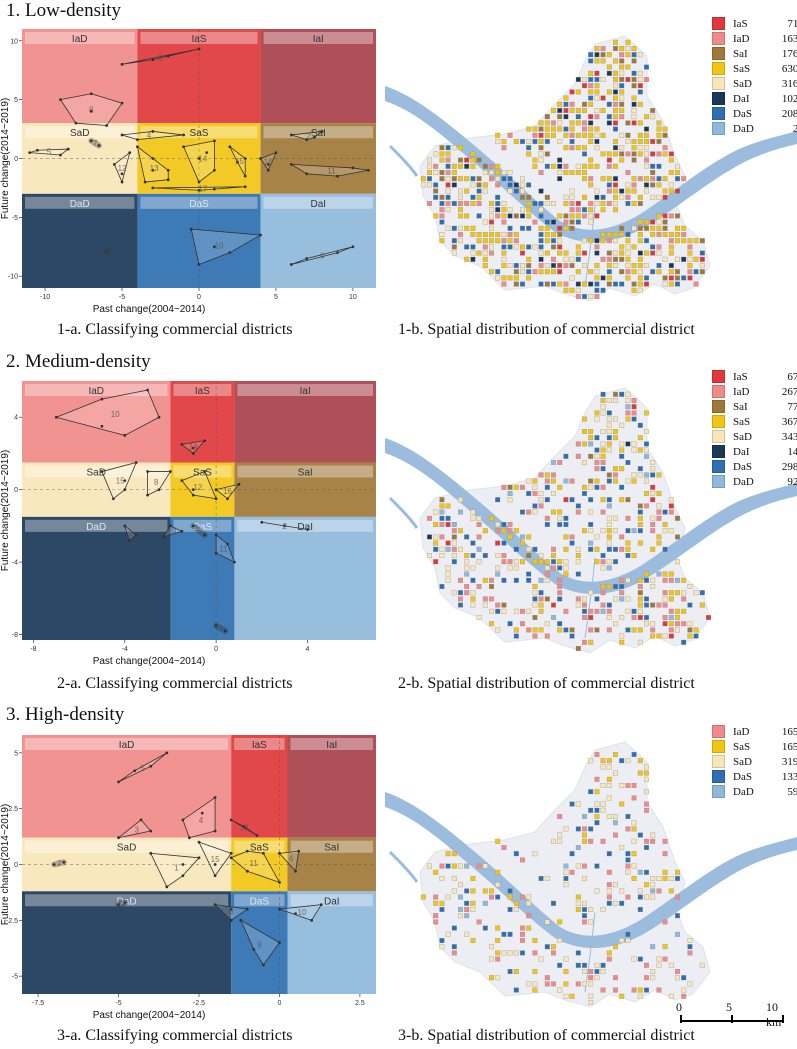  What do you see at coordinates (794, 128) in the screenshot?
I see `legend-count: 2 cell` at bounding box center [794, 128].